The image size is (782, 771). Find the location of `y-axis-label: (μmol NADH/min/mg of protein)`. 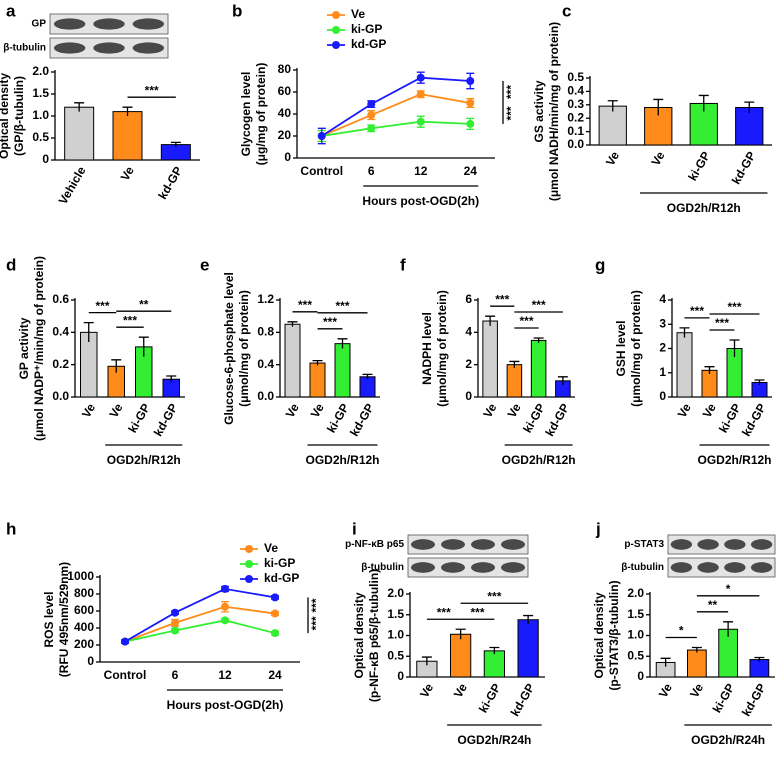

y-axis-label: (μmol NADH/min/mg of protein) is located at coordinates (554, 111).